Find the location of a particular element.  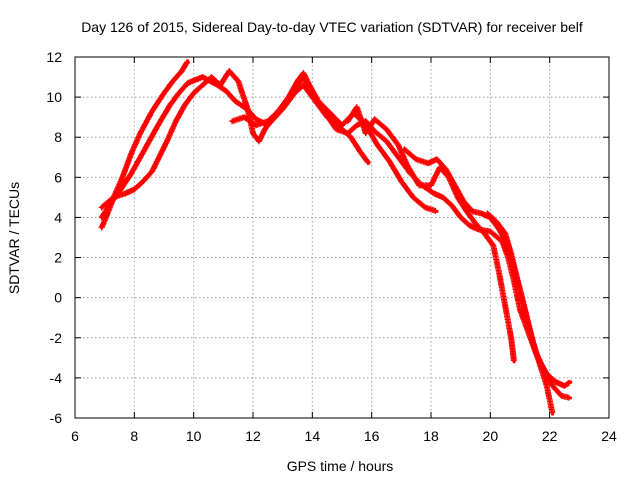

y-tick-label: 8 is located at coordinates (58, 137).